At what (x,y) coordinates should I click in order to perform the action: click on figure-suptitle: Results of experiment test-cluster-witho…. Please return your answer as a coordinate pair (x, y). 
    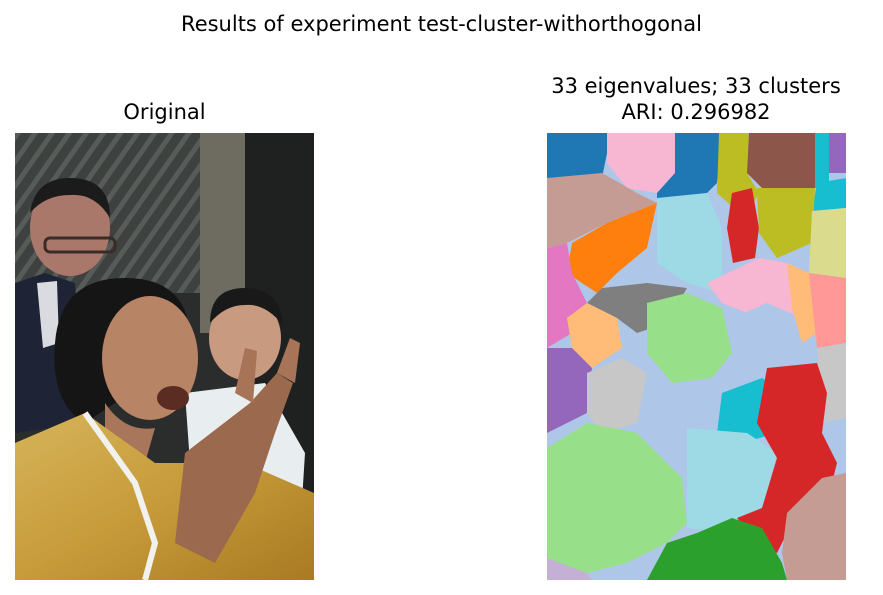
    Looking at the image, I should click on (441, 24).